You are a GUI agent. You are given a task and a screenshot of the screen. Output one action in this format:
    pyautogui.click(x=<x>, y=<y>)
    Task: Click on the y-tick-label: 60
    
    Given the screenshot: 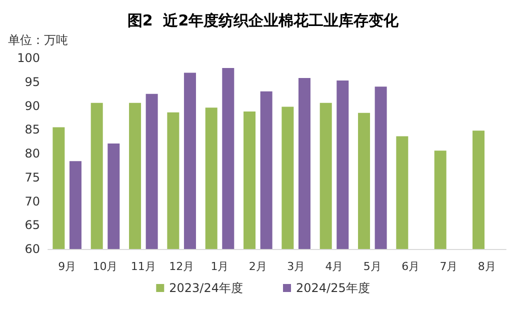 What is the action you would take?
    pyautogui.click(x=32, y=249)
    